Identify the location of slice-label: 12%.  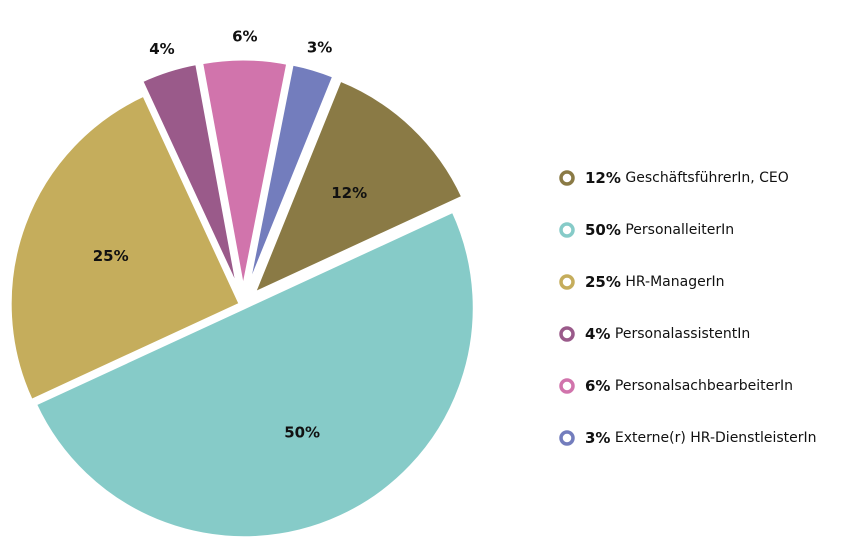
(349, 193).